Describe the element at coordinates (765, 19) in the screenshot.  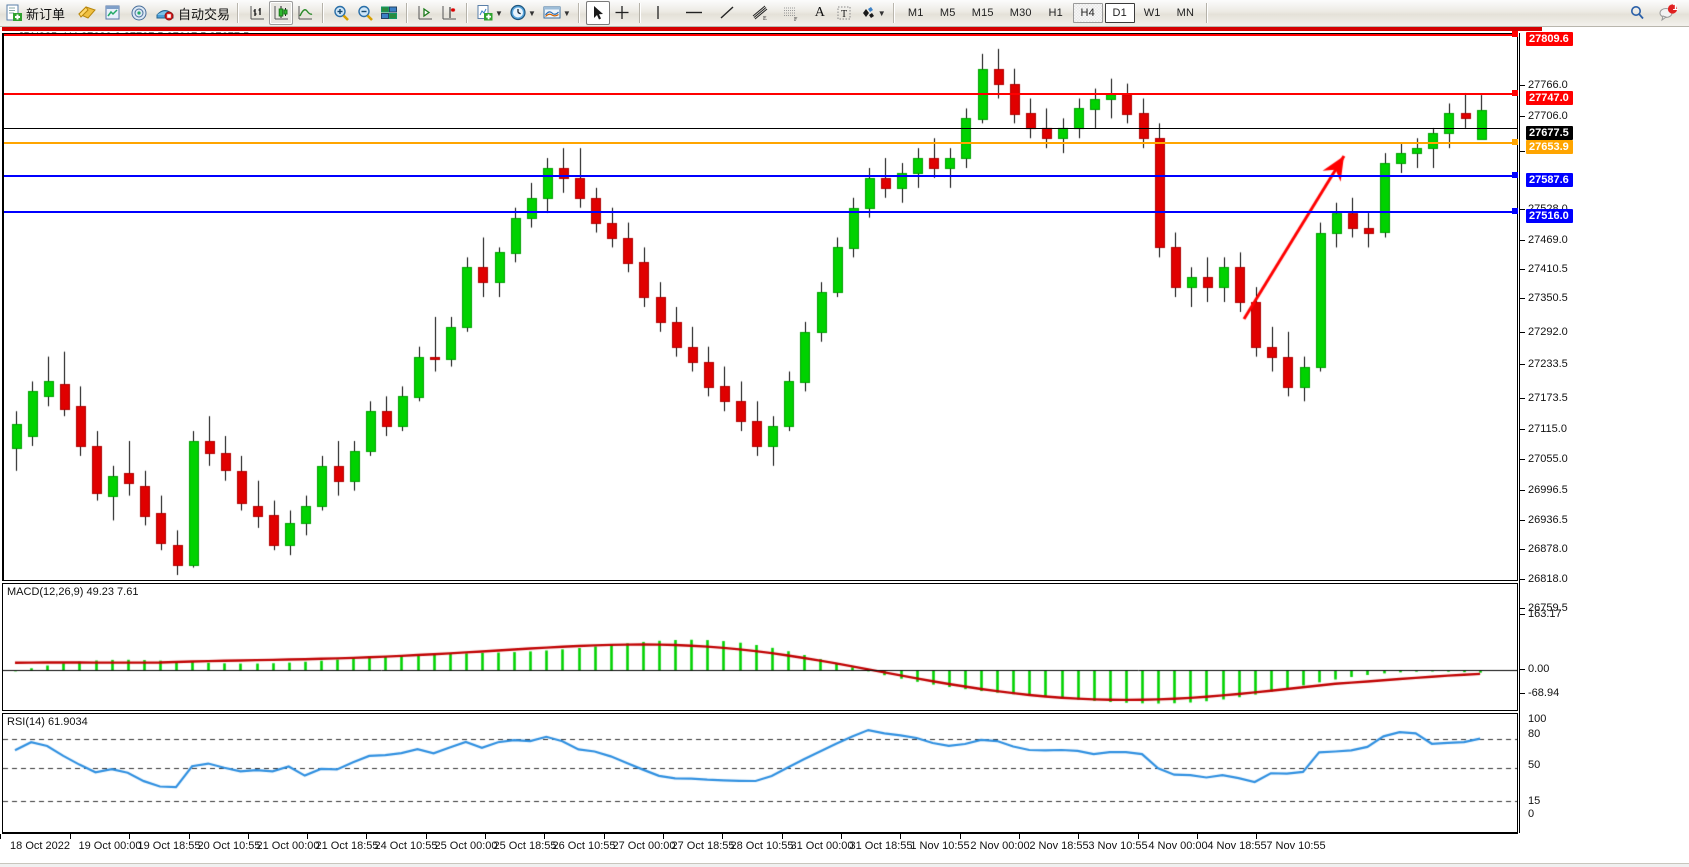
I see `svg-text: E` at that location.